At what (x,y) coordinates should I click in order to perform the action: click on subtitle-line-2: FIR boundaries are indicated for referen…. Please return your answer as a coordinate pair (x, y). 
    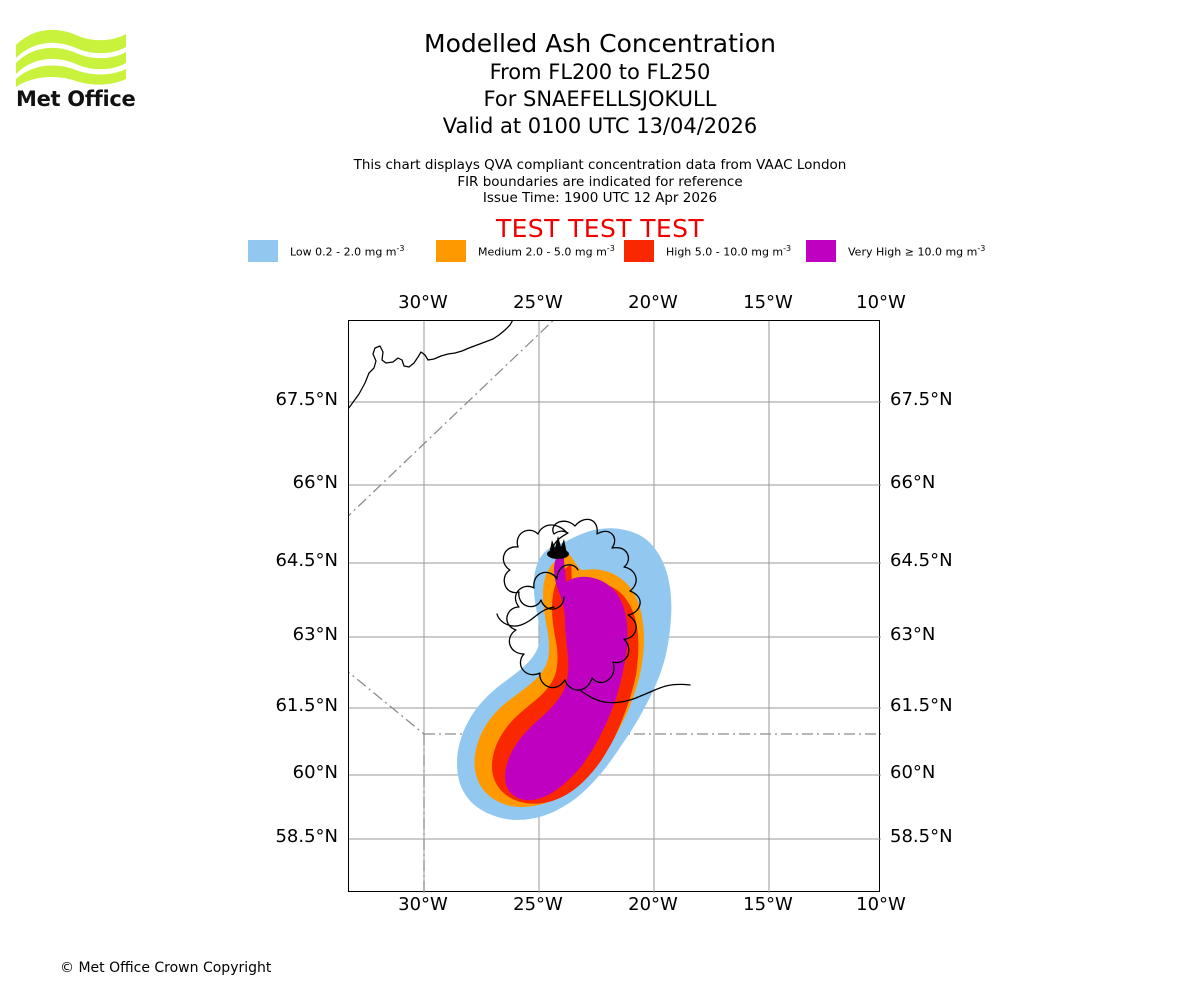
    Looking at the image, I should click on (600, 181).